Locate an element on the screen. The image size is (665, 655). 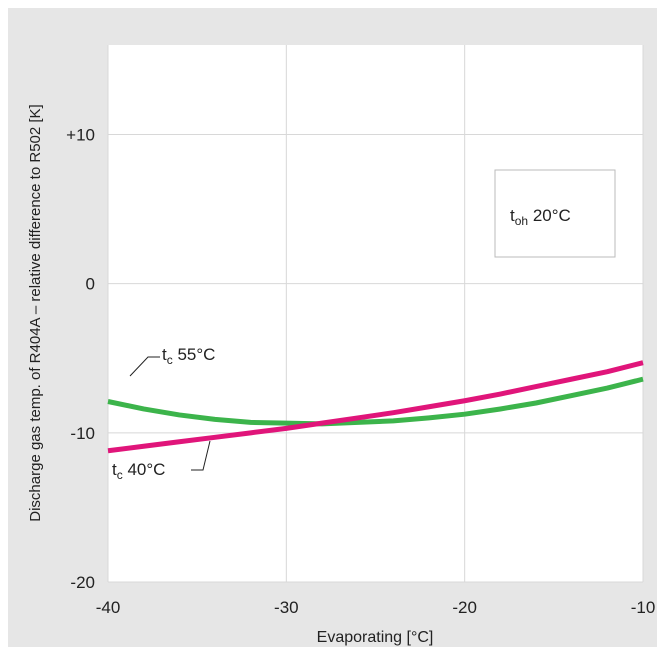
leader-line-tc40 is located at coordinates (201, 455).